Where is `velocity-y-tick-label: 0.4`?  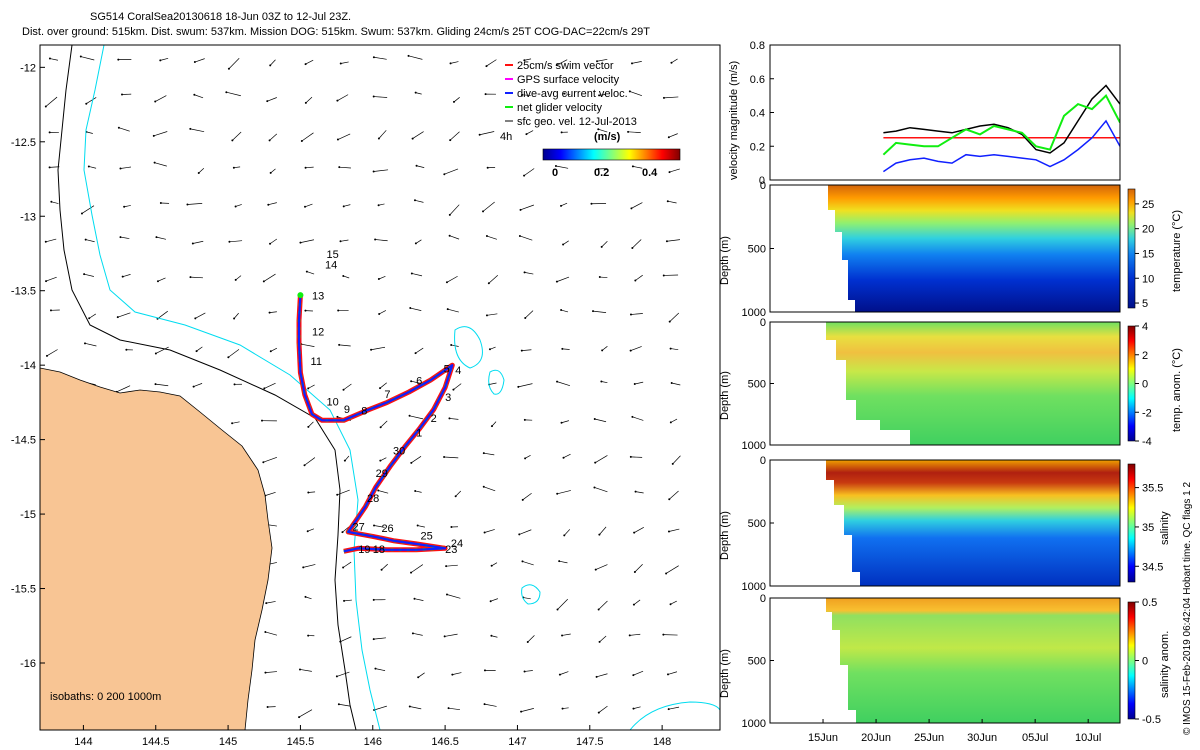 velocity-y-tick-label: 0.4 is located at coordinates (757, 114).